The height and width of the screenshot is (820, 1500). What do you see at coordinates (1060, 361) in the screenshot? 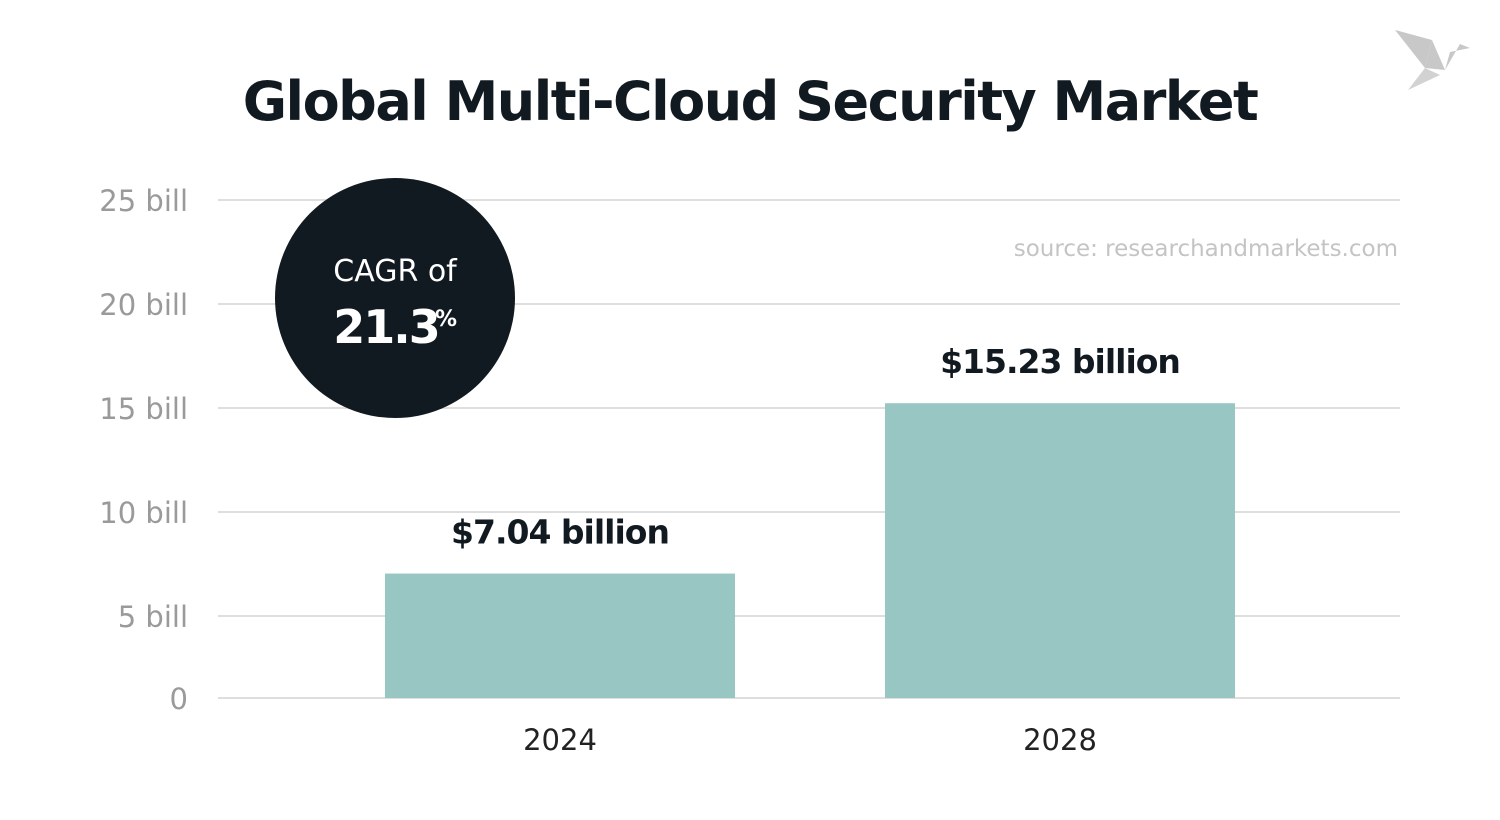
I see `data-label: $15.23 billion` at bounding box center [1060, 361].